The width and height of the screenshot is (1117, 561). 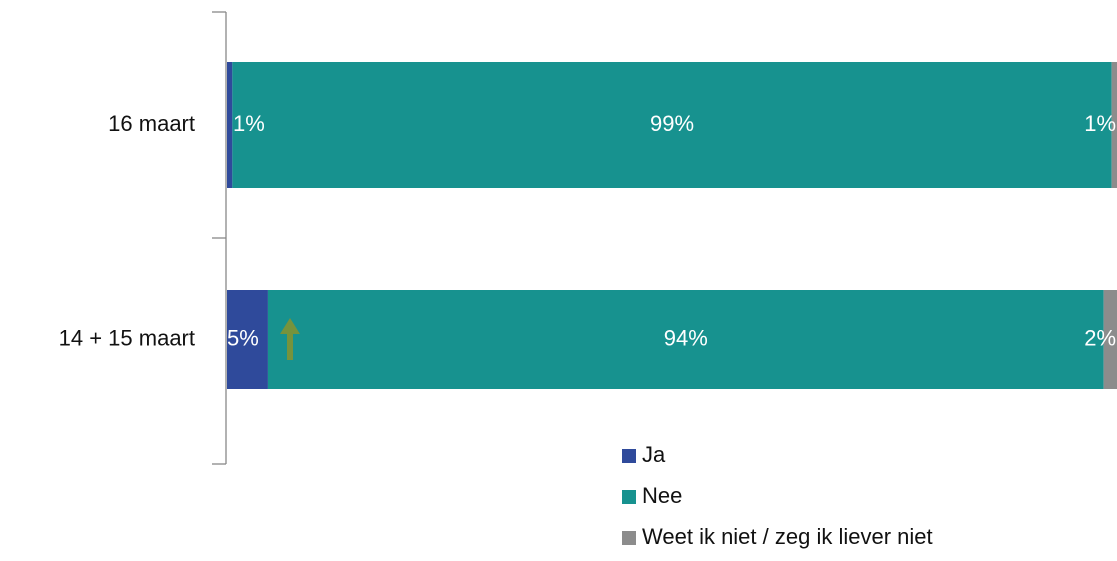 I want to click on category-label: 16 maart, so click(x=151, y=123).